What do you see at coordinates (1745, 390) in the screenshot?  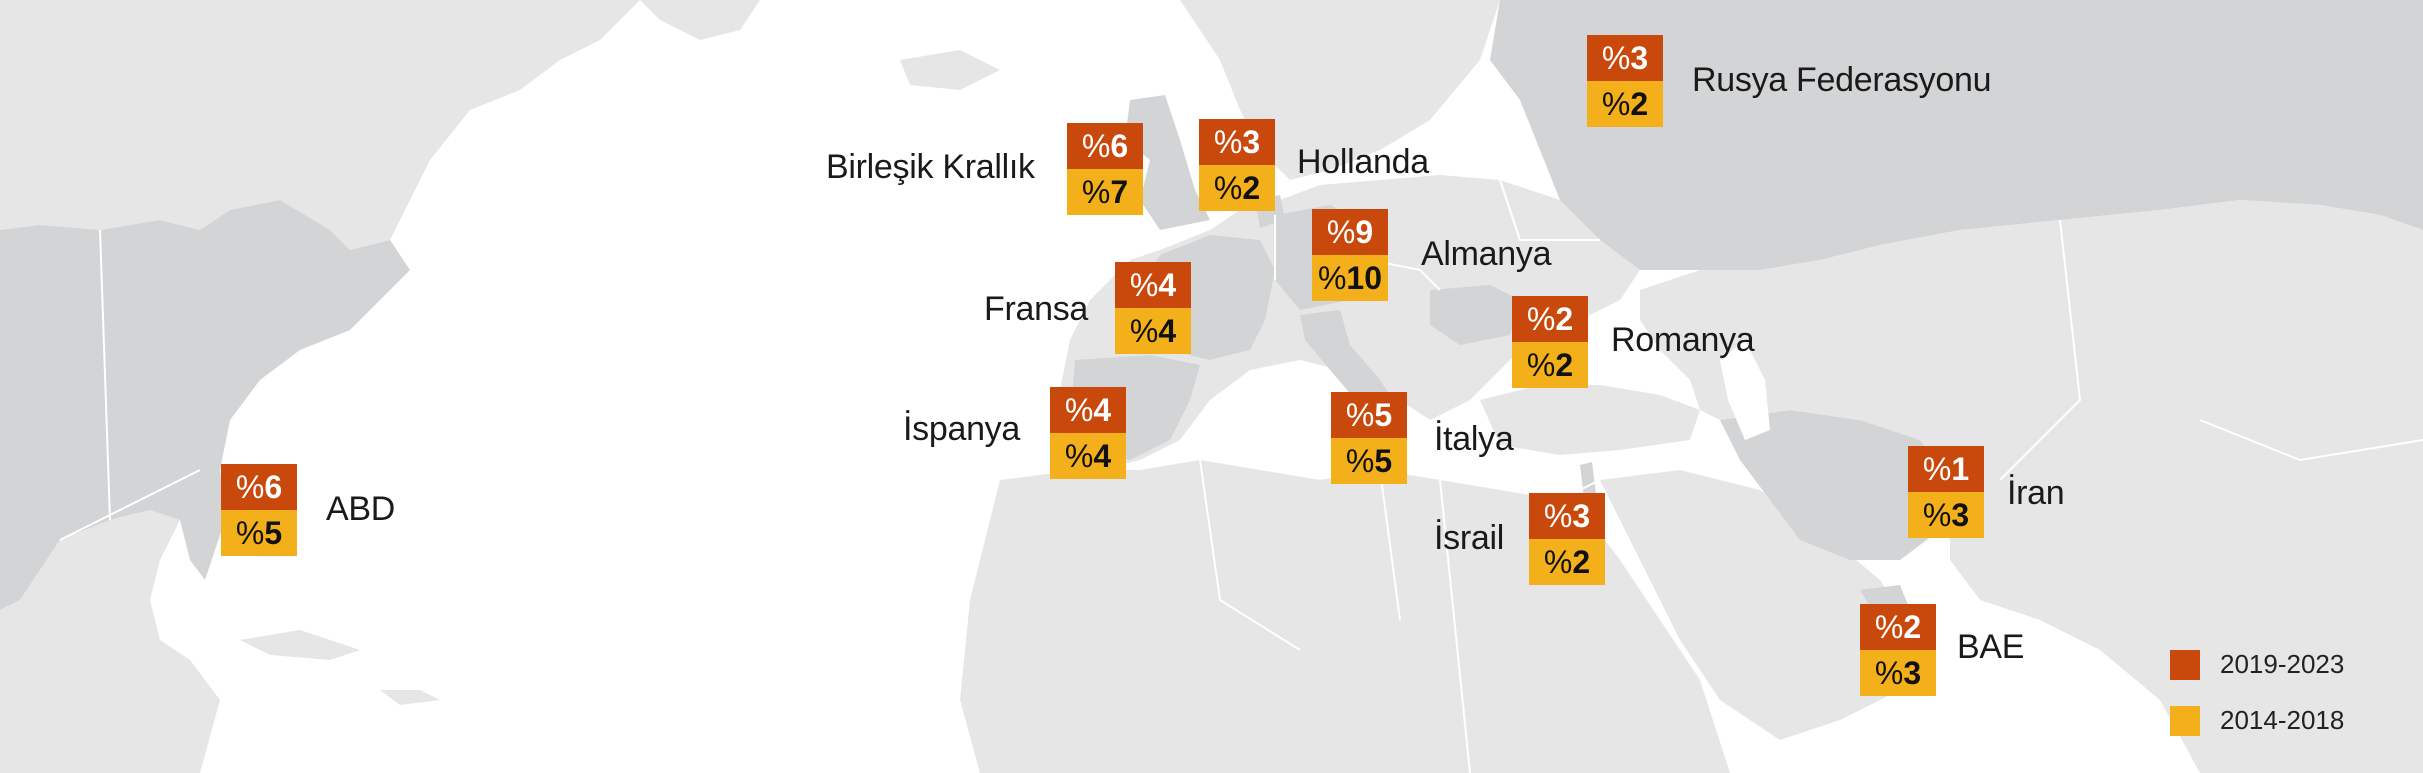 I see `sea-caspian` at bounding box center [1745, 390].